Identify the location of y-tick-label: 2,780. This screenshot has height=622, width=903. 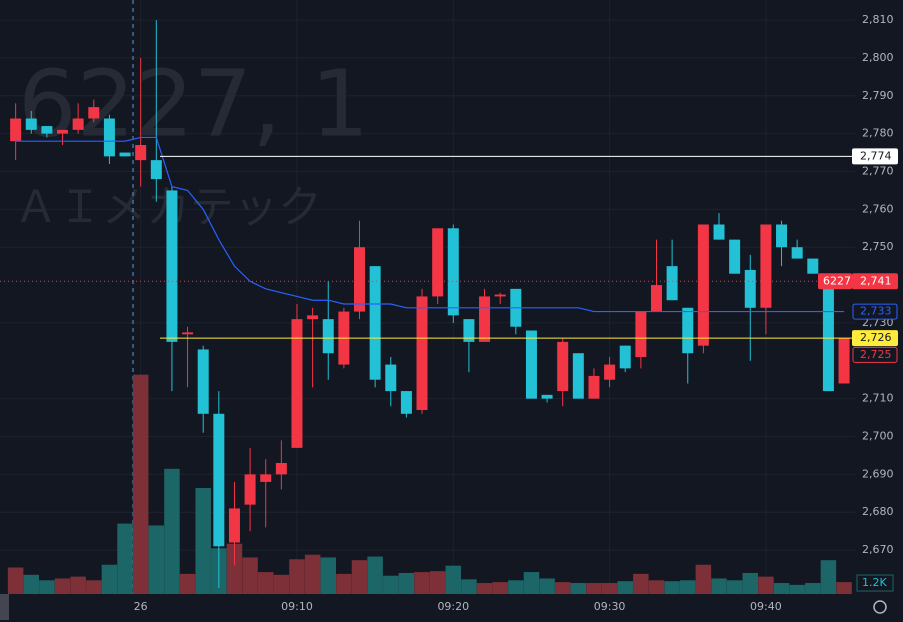
(878, 133).